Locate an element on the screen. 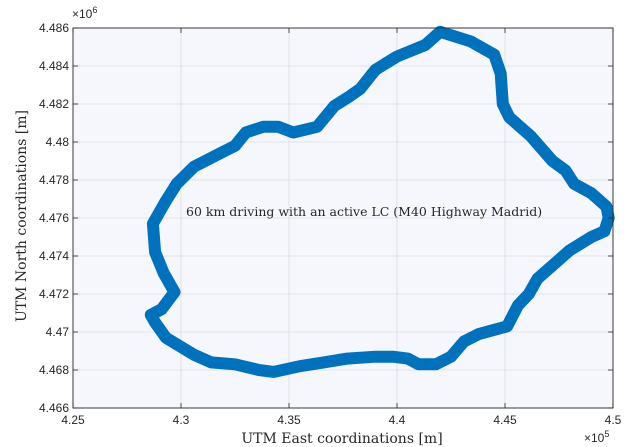 Image resolution: width=632 pixels, height=447 pixels. y-axis-exponent: ×10⁶ is located at coordinates (84, 13).